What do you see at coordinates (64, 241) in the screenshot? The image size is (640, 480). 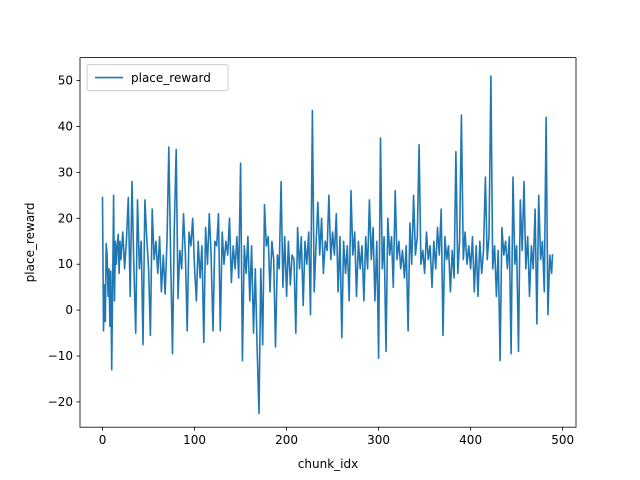 I see `y-axis: −20 −10 0 10 20 30 40 50` at bounding box center [64, 241].